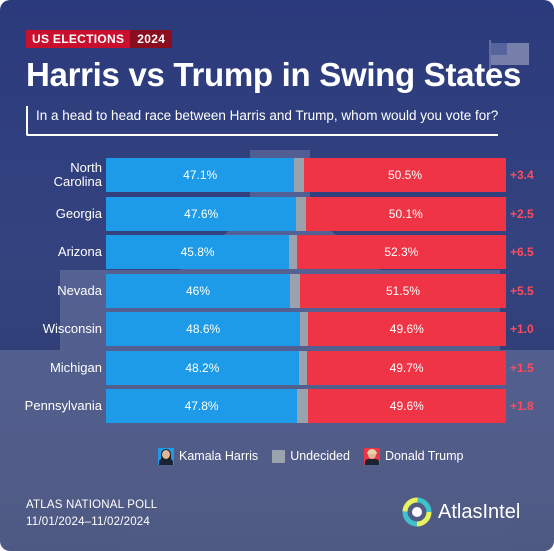  I want to click on trump-lead-label: +5.5, so click(522, 290).